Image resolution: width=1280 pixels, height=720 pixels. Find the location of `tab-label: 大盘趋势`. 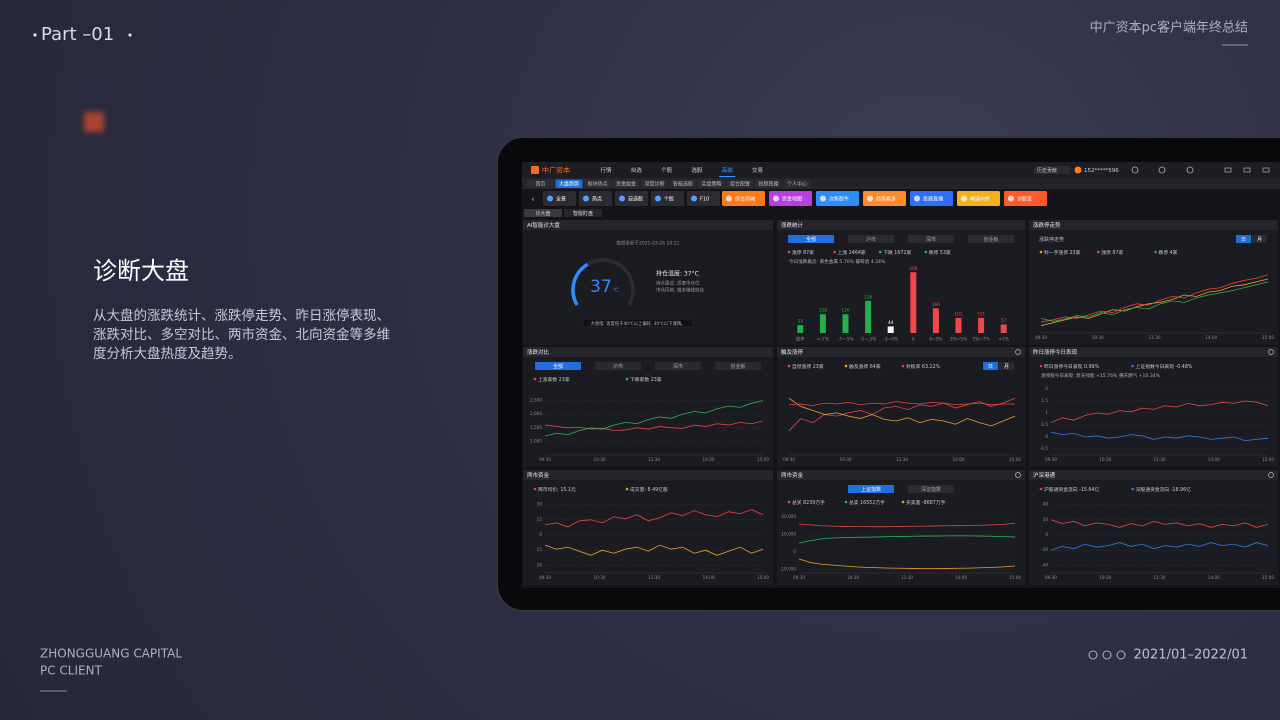

tab-label: 大盘趋势 is located at coordinates (569, 184).